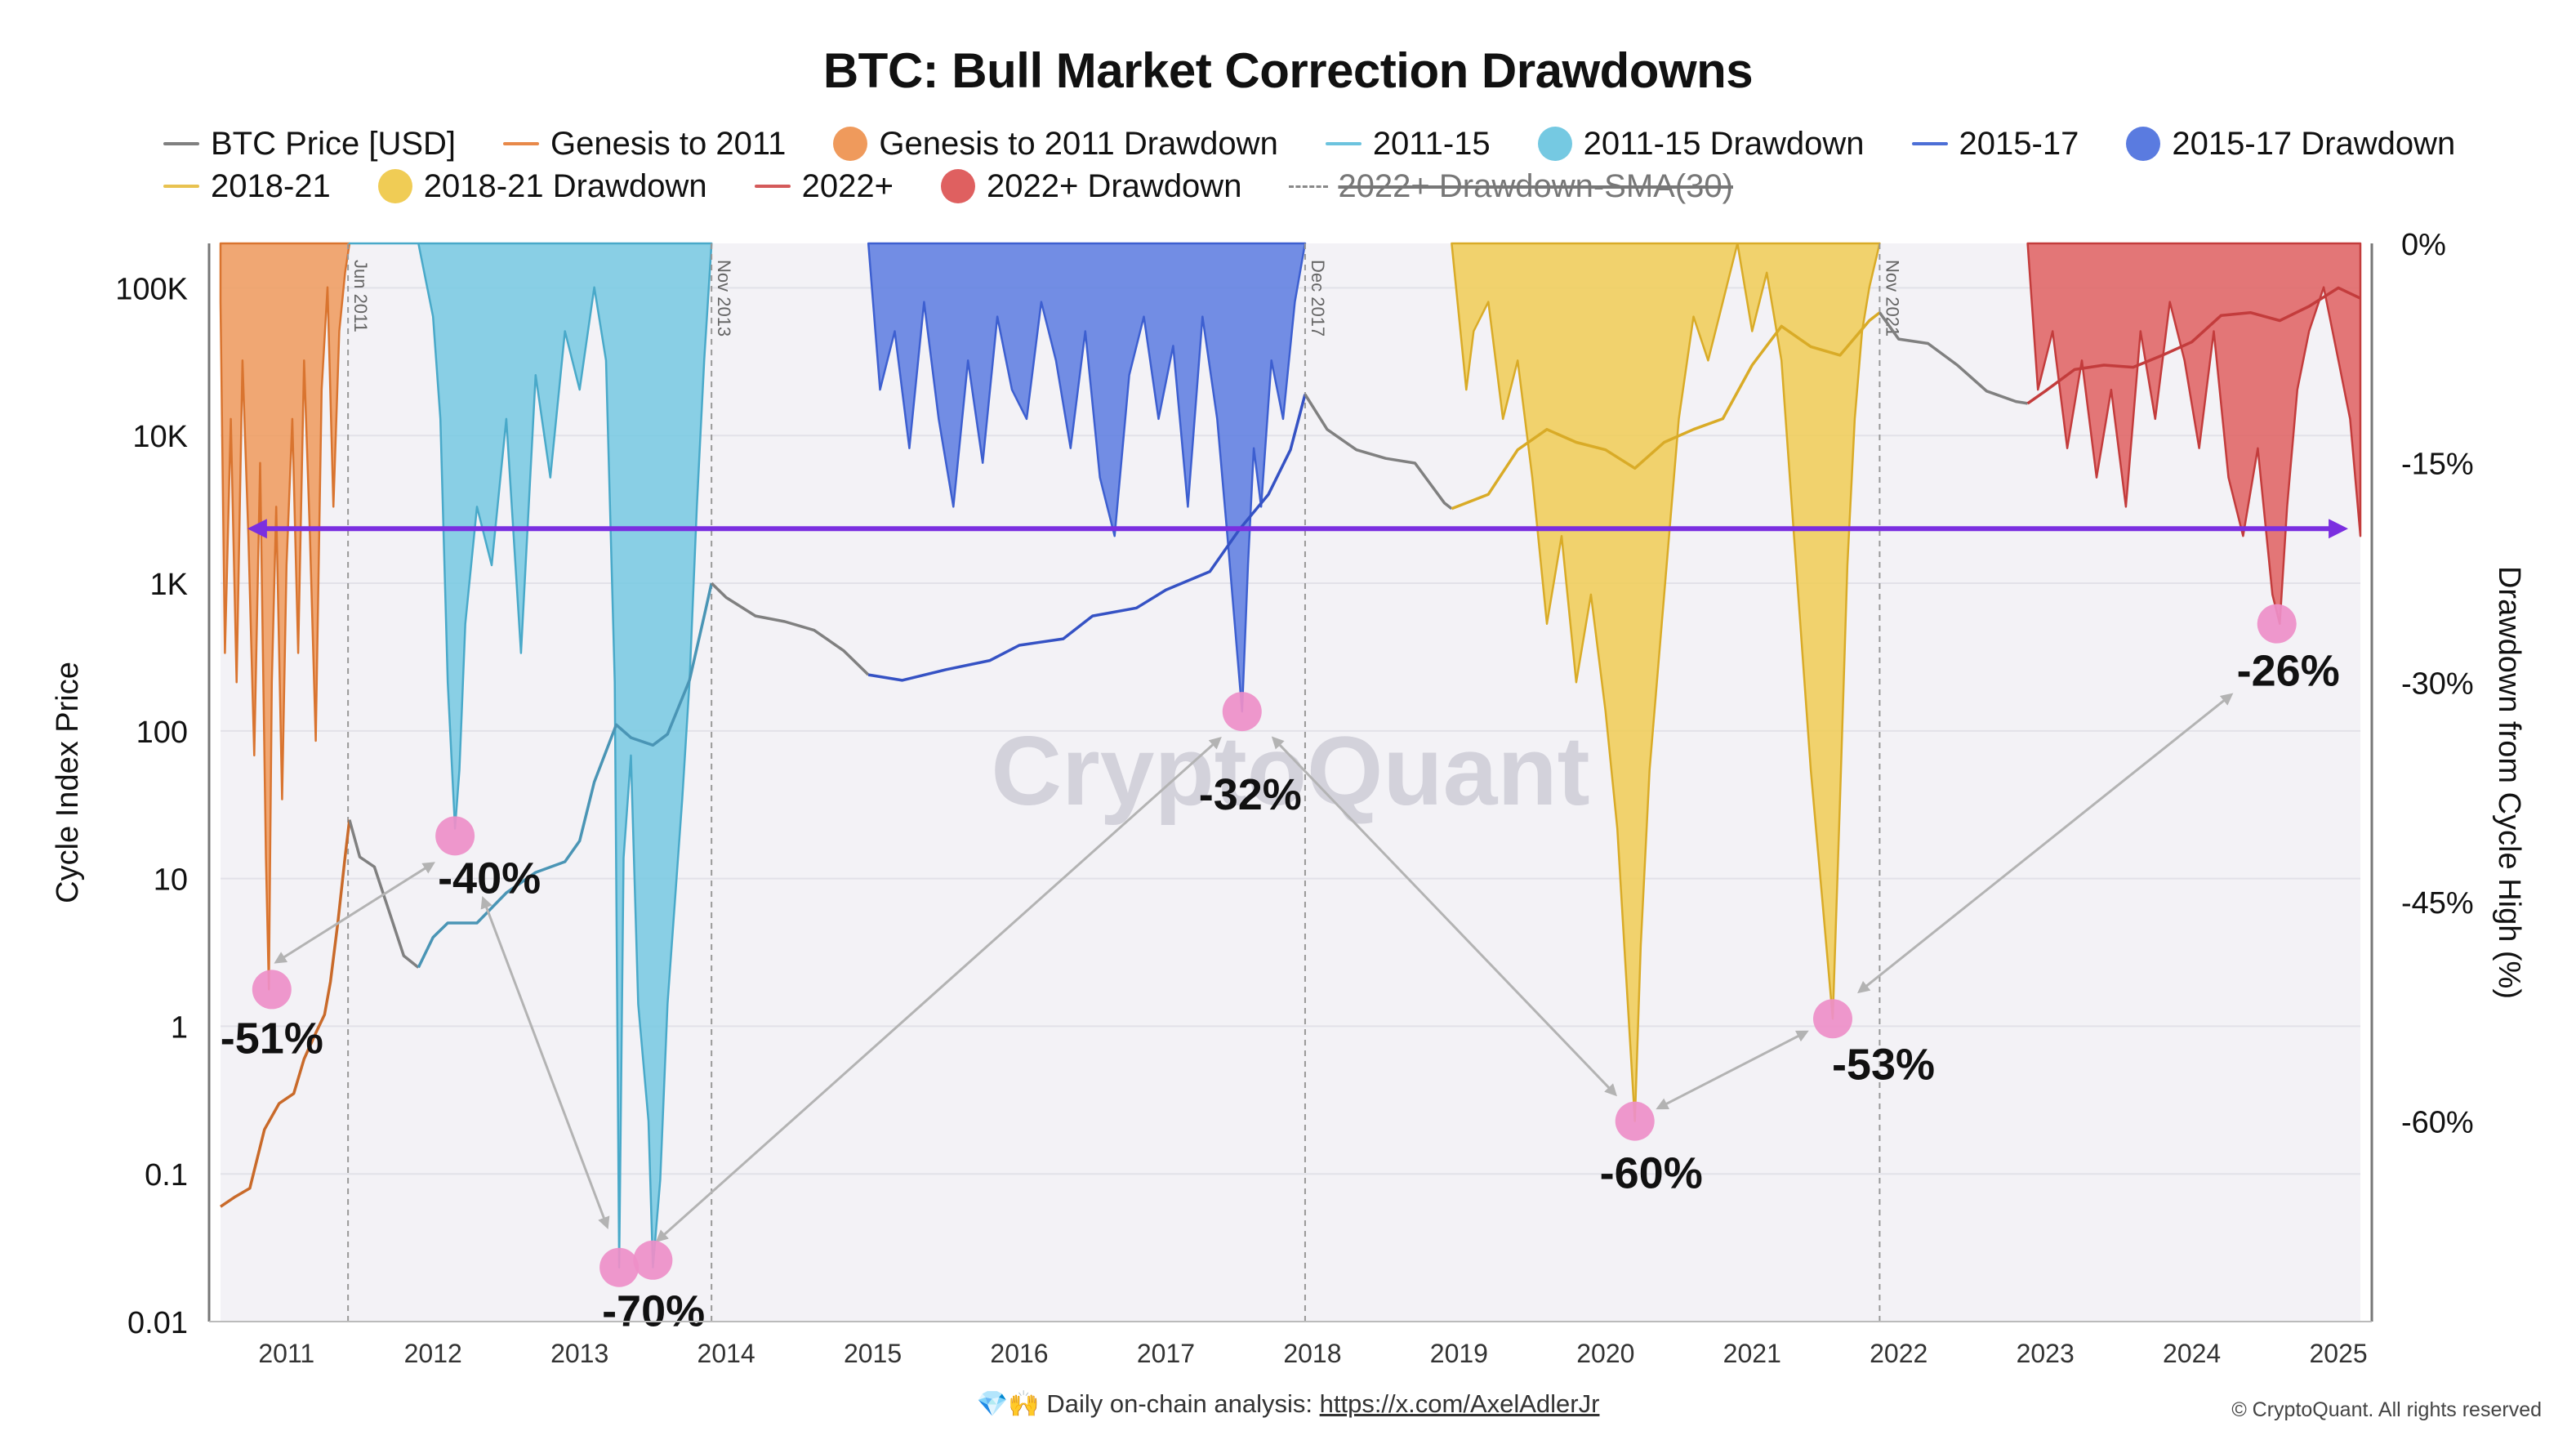  What do you see at coordinates (824, 186) in the screenshot?
I see `legend-item-2022: 2022+` at bounding box center [824, 186].